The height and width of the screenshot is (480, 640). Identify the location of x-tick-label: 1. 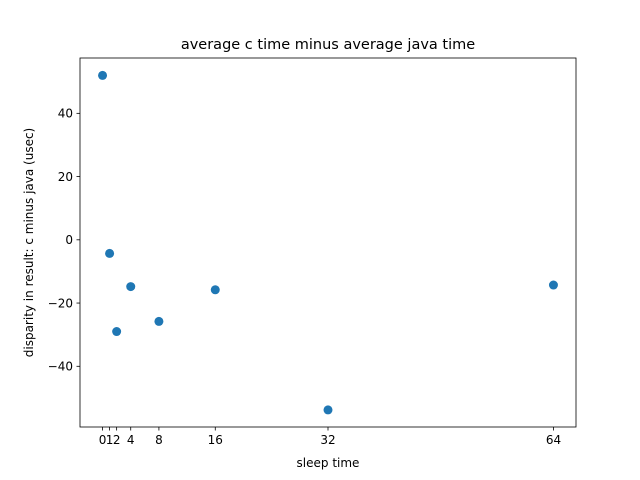
(110, 440).